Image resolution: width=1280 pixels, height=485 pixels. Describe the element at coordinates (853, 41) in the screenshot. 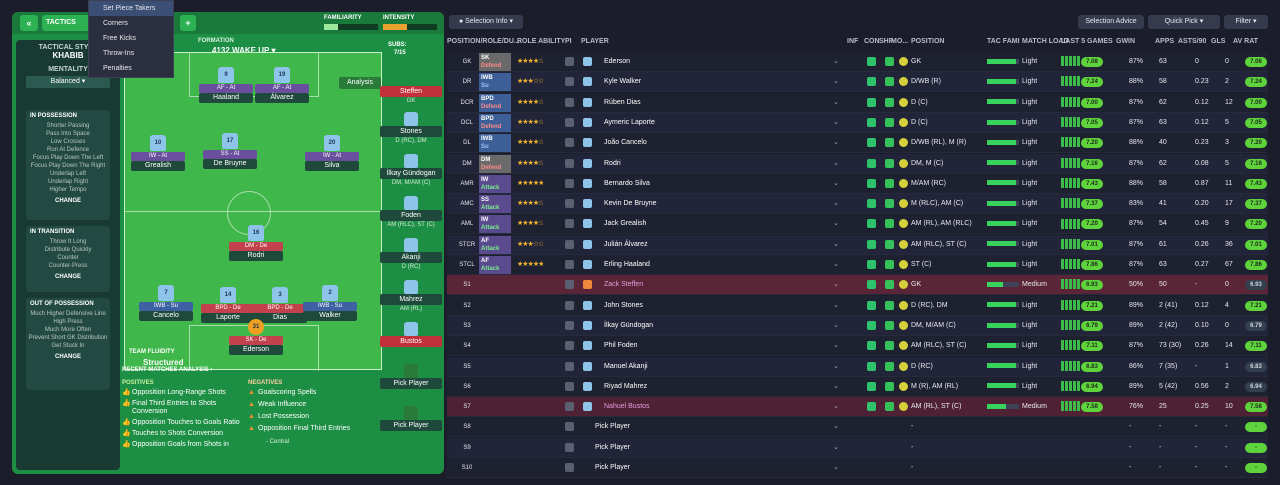

I see `header-cell: INF` at that location.